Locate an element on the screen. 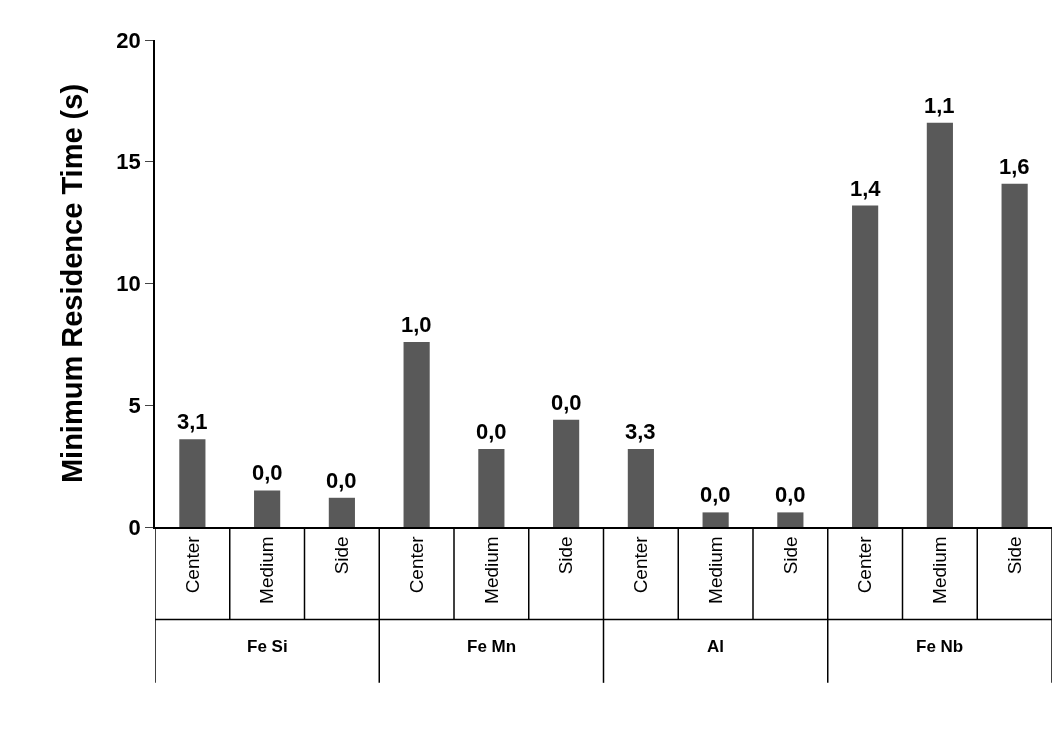 Image resolution: width=1062 pixels, height=747 pixels. y-tick-label: 15 is located at coordinates (128, 162).